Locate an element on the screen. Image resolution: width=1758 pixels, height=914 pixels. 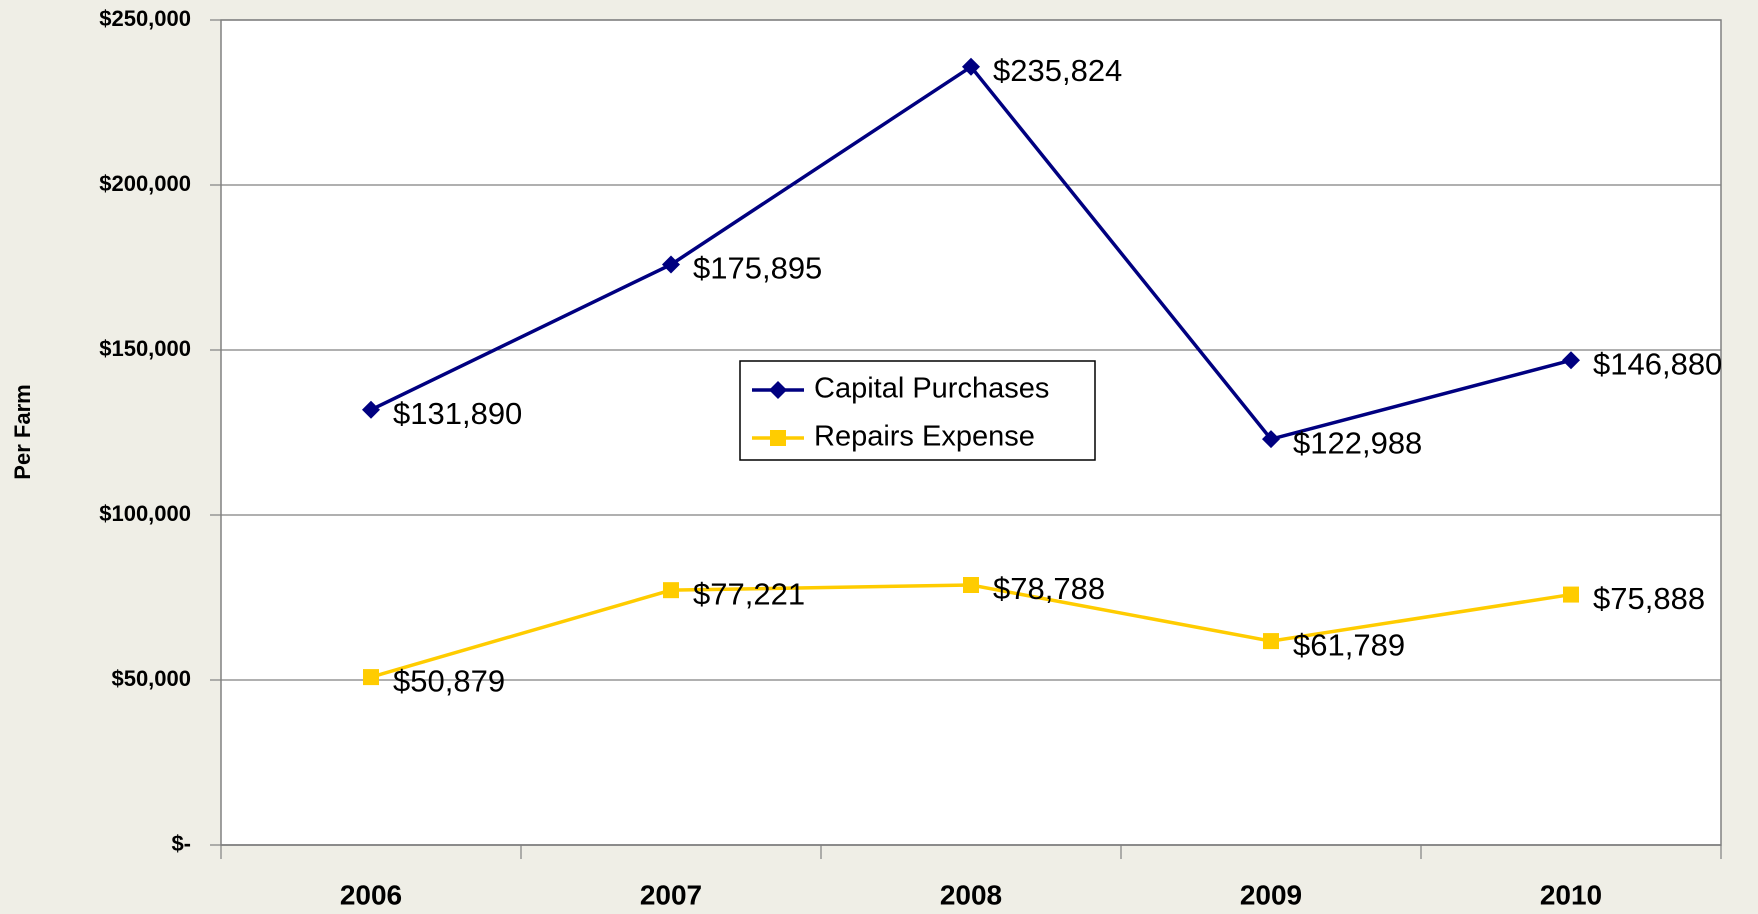
legend: Capital Purchases Repairs Expense is located at coordinates (917, 410).